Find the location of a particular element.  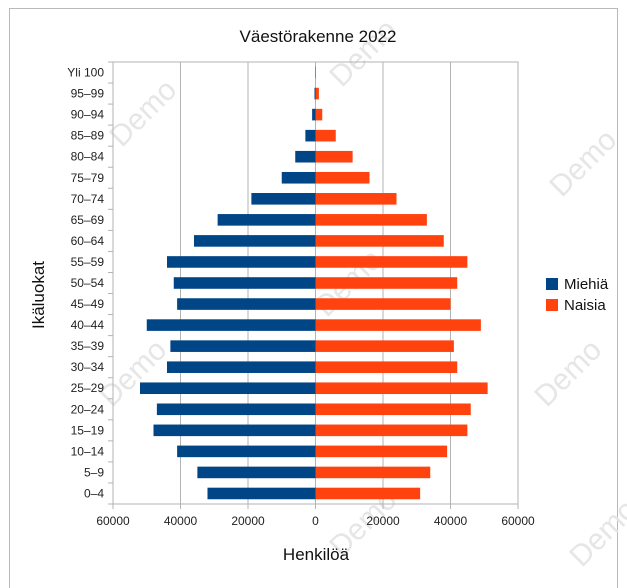

legend-label: Naisia is located at coordinates (585, 305).